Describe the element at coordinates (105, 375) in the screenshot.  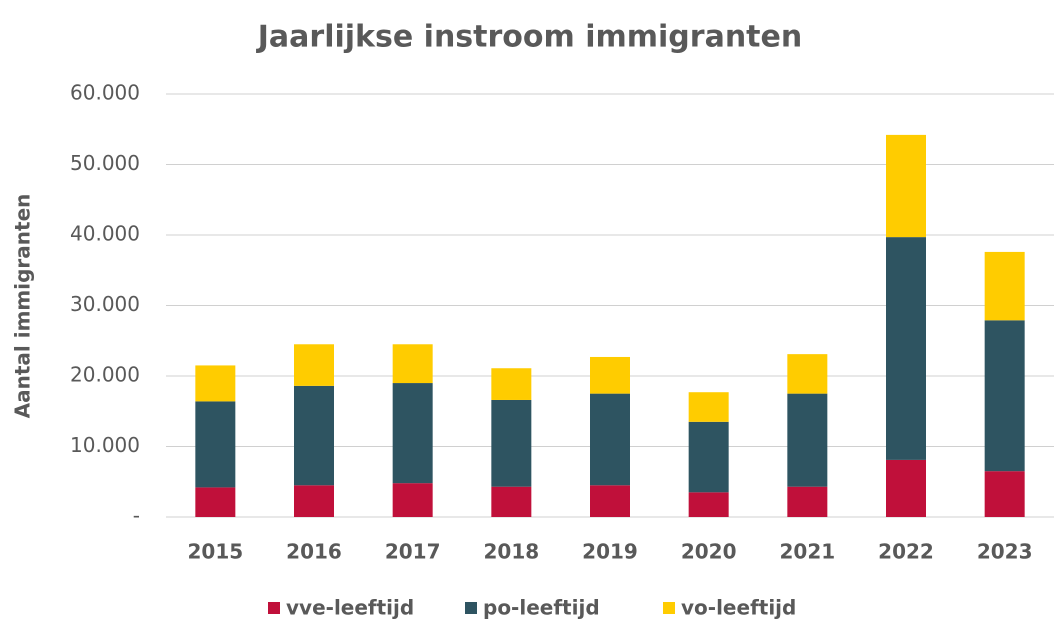
I see `y-tick-label: 20.000` at that location.